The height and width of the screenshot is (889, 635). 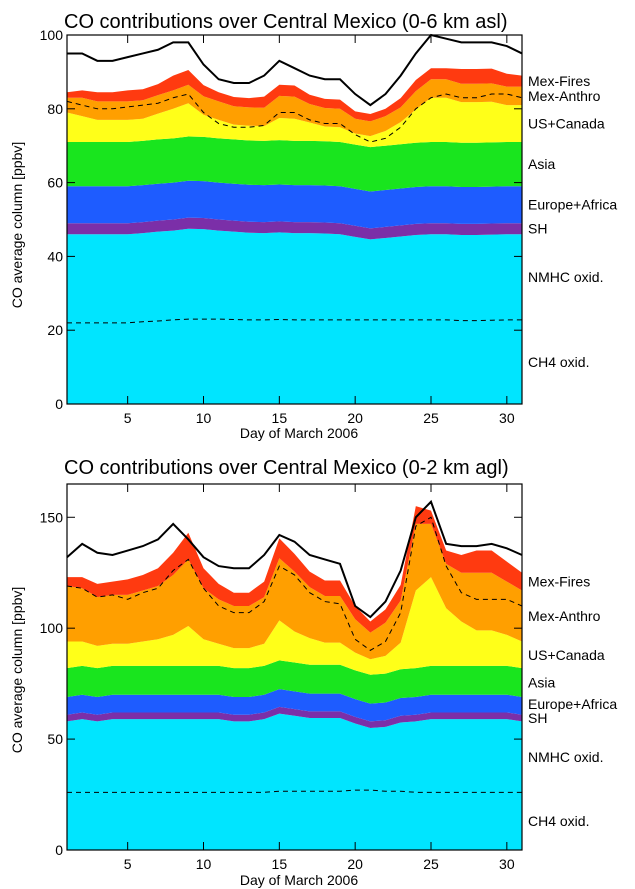 I want to click on x-axis-label-1: Day of March 2006, so click(x=299, y=880).